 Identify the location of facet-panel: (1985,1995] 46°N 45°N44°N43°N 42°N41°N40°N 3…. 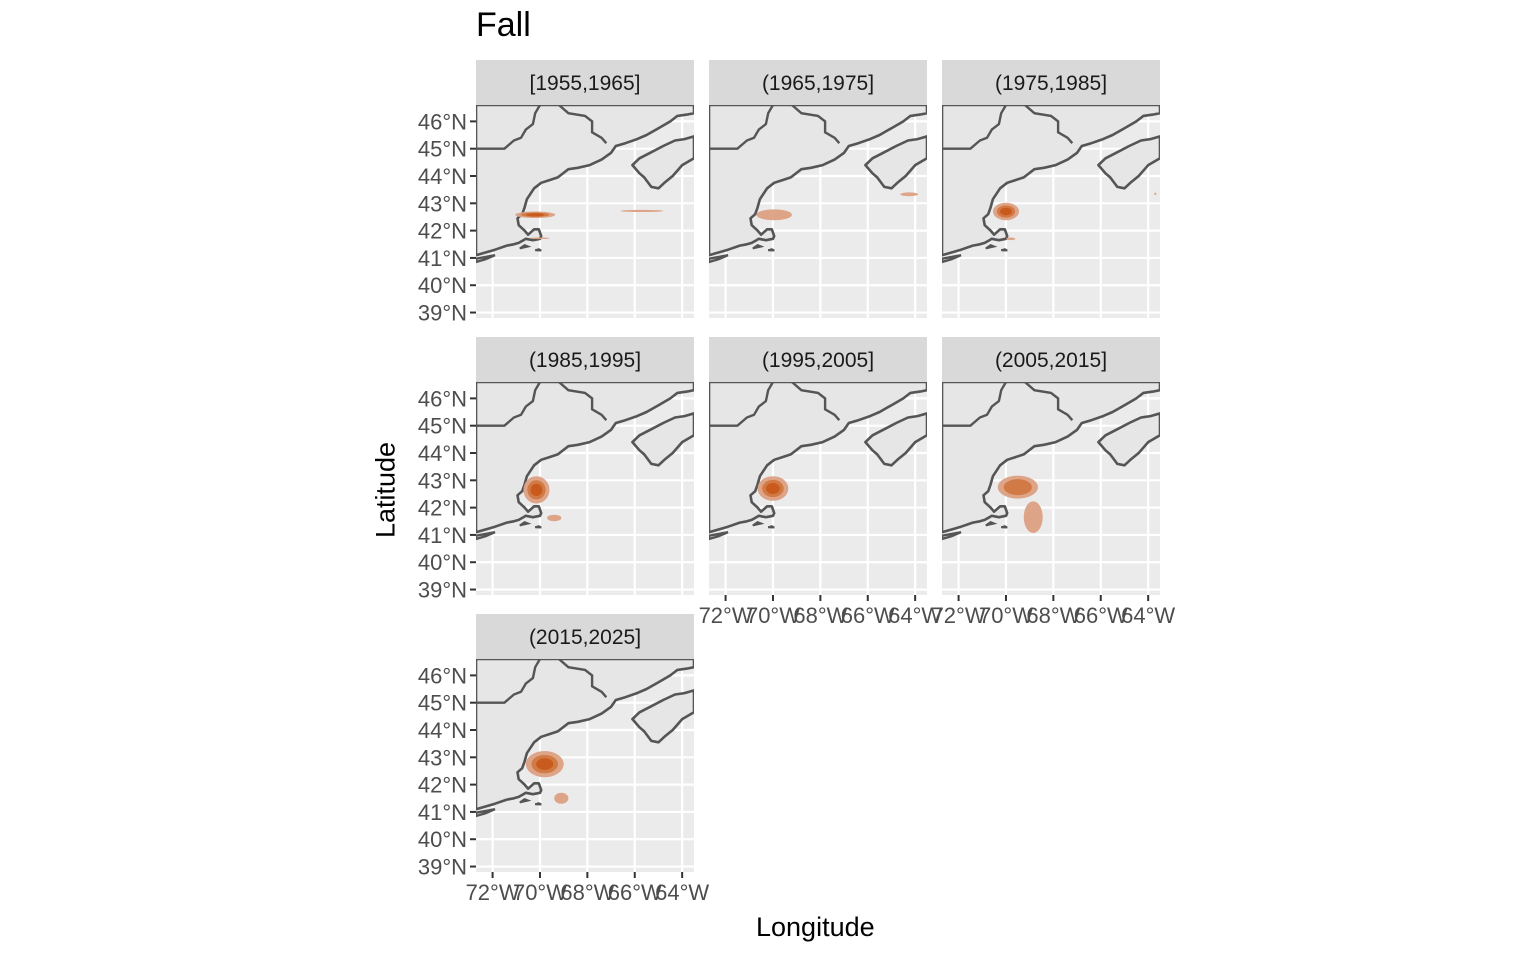
(556, 470).